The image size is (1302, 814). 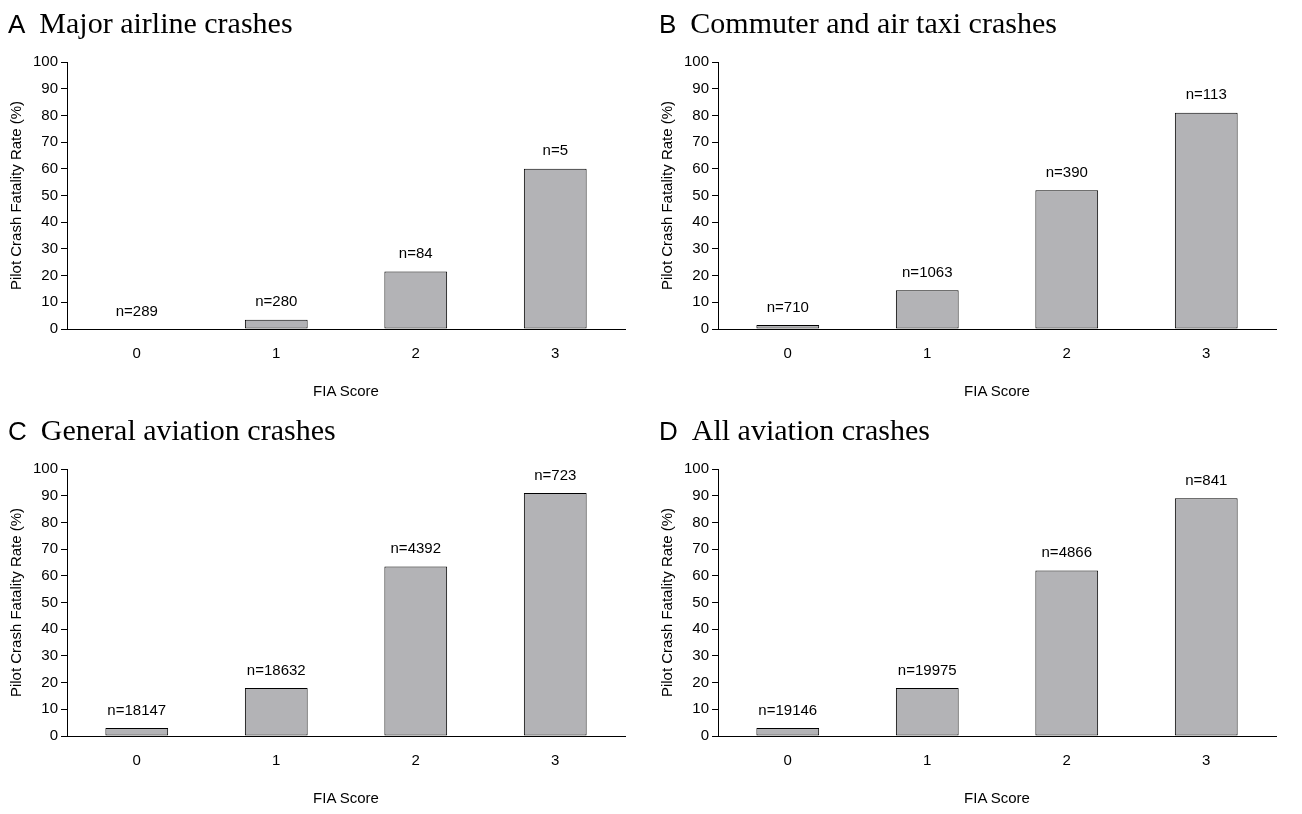 I want to click on annotation: n=841, so click(x=1206, y=480).